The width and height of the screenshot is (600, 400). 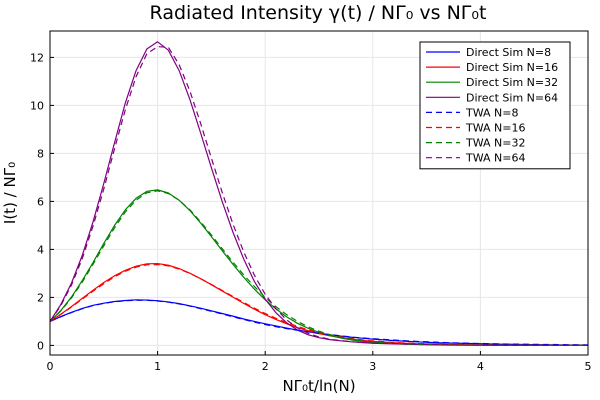 I want to click on x-tick-label: 1, so click(x=157, y=366).